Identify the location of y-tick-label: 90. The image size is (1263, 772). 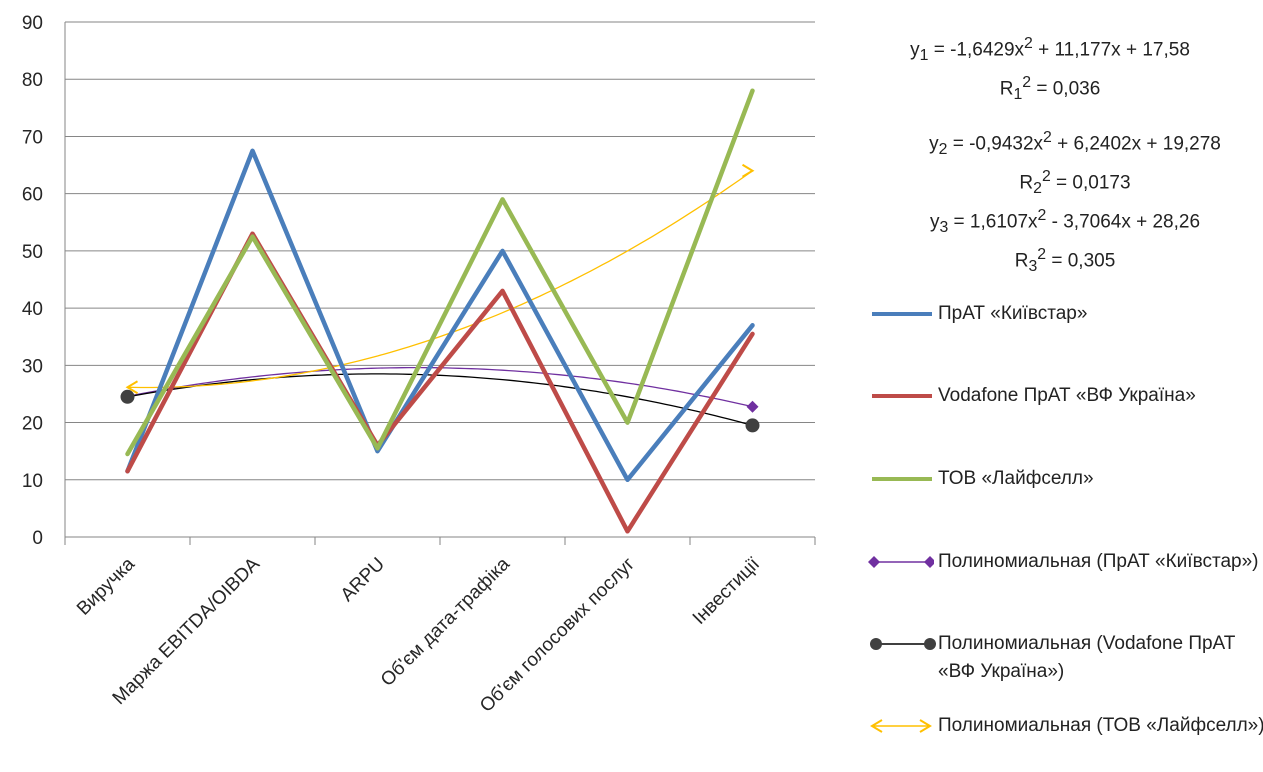
(32, 23).